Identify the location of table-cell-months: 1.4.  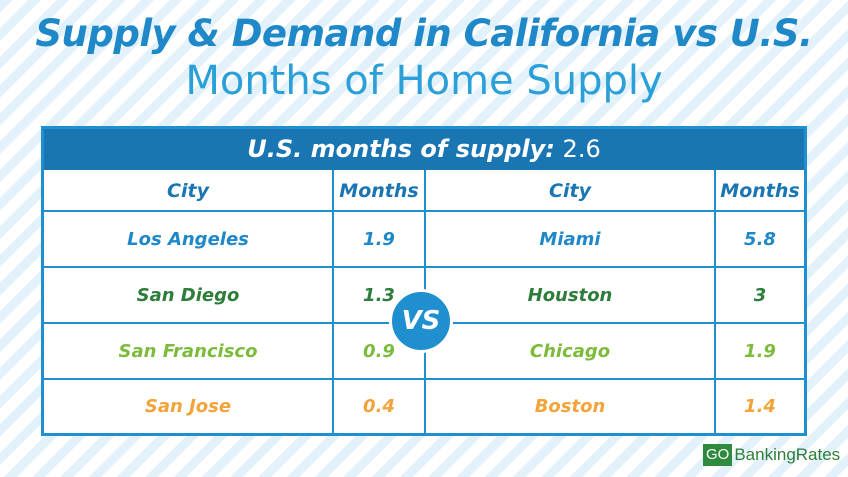
(760, 406).